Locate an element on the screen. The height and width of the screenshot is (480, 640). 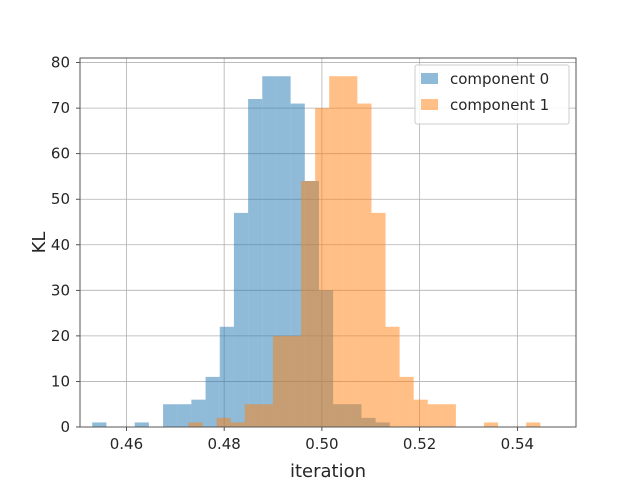
y-tick-label: 10 is located at coordinates (60, 381).